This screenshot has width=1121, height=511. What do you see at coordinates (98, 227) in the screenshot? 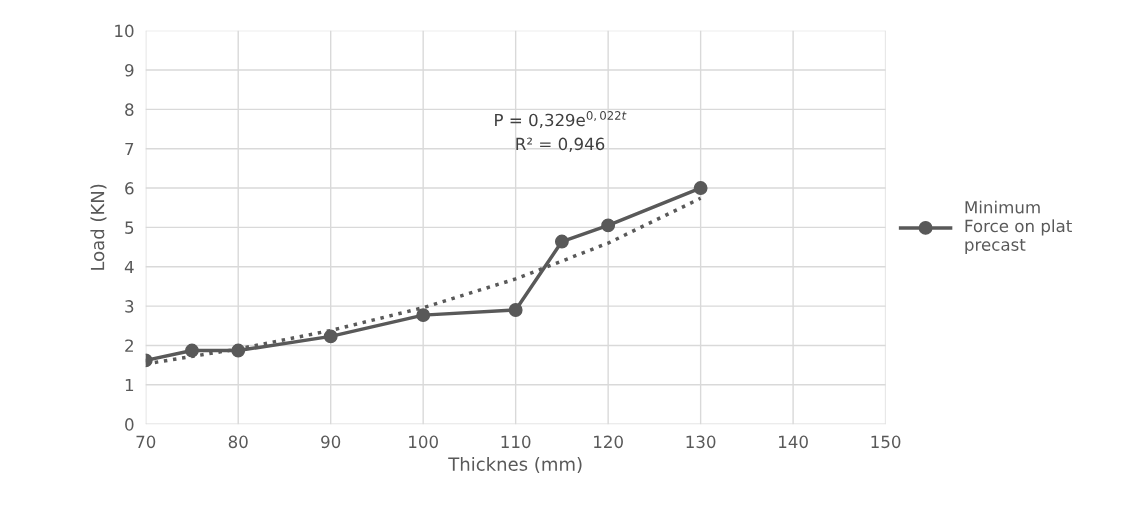
I see `y-axis-title: Load (KN)` at bounding box center [98, 227].